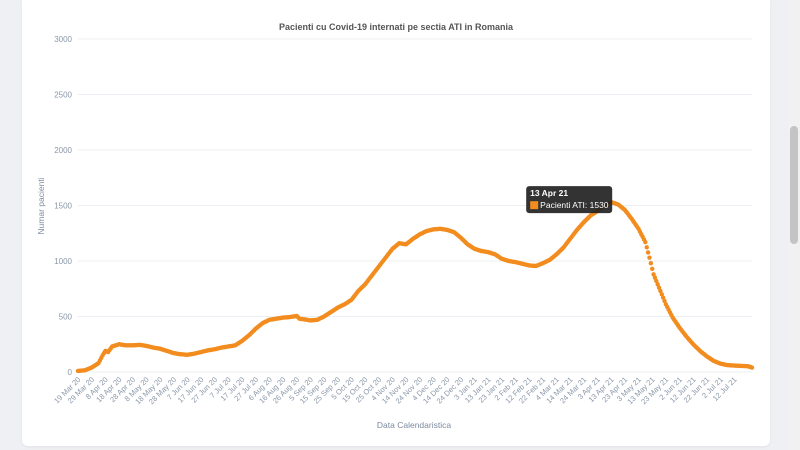  What do you see at coordinates (574, 205) in the screenshot?
I see `tooltip-label: Pacienti ATI: 1530` at bounding box center [574, 205].